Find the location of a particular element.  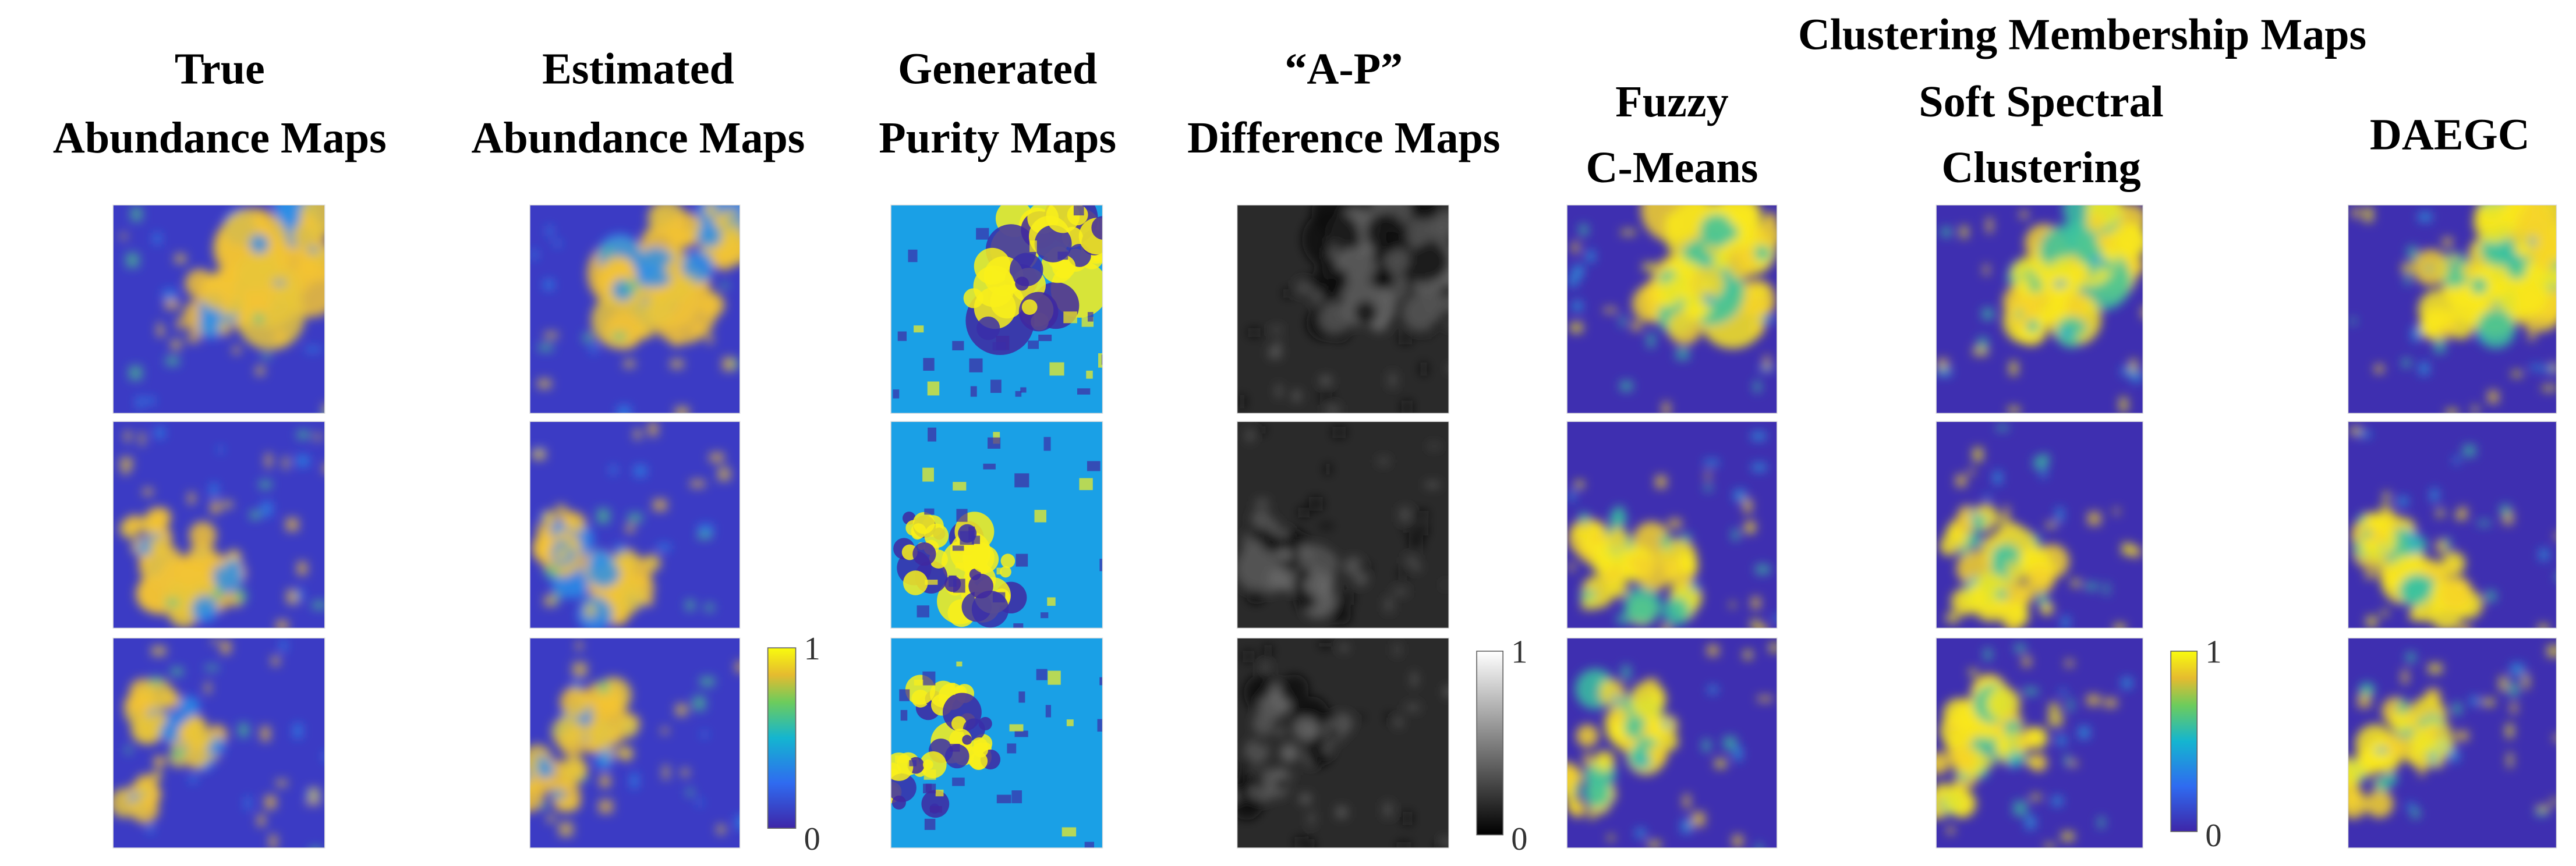

group-title: Clustering Membership Maps is located at coordinates (2082, 34).